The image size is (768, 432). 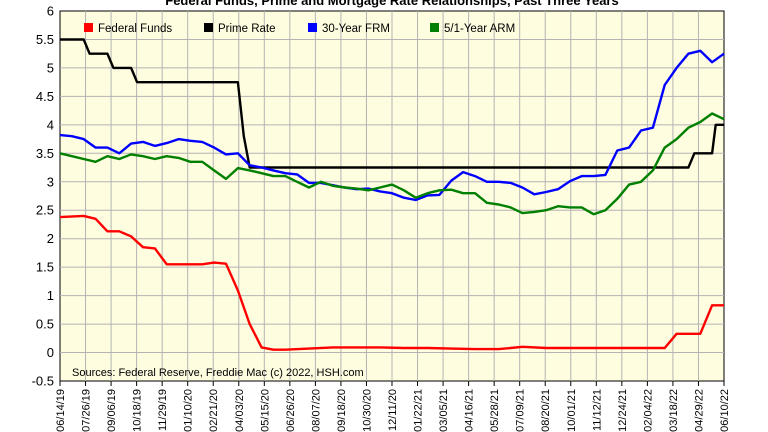 What do you see at coordinates (50, 295) in the screenshot?
I see `y-tick-label: 1` at bounding box center [50, 295].